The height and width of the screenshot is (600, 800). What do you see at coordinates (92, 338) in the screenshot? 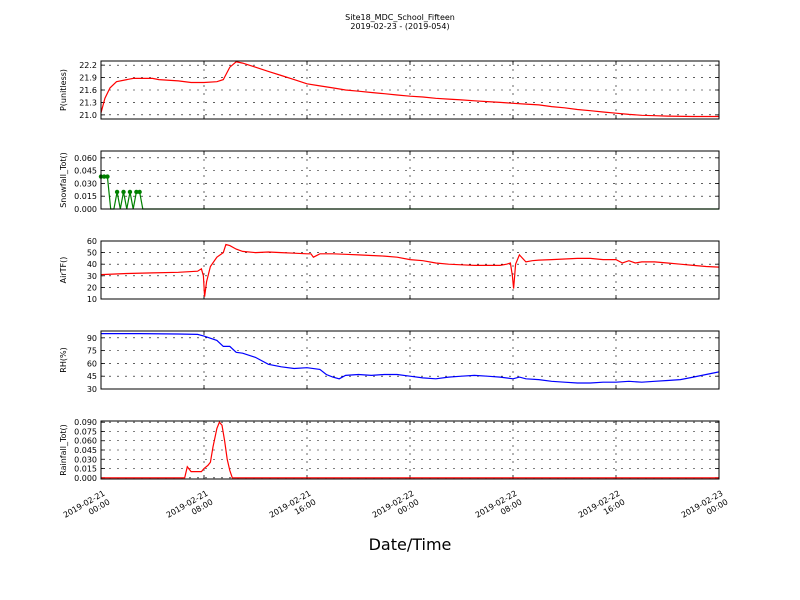
I see `y-tick-label: 90` at bounding box center [92, 338].